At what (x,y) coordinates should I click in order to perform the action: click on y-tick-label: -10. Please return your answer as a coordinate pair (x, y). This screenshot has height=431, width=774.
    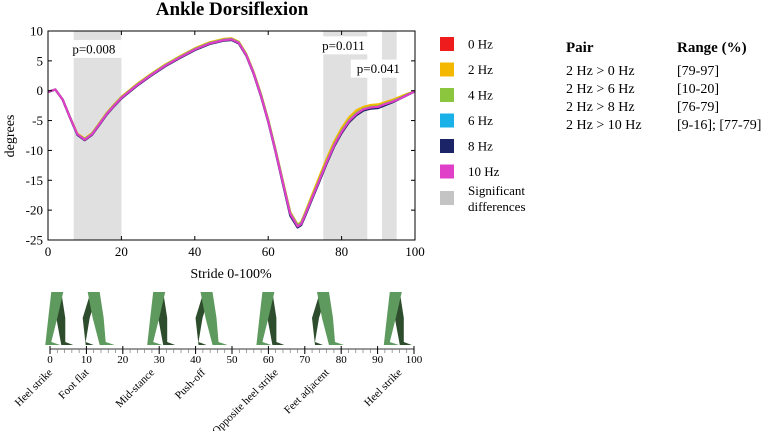
    Looking at the image, I should click on (34, 150).